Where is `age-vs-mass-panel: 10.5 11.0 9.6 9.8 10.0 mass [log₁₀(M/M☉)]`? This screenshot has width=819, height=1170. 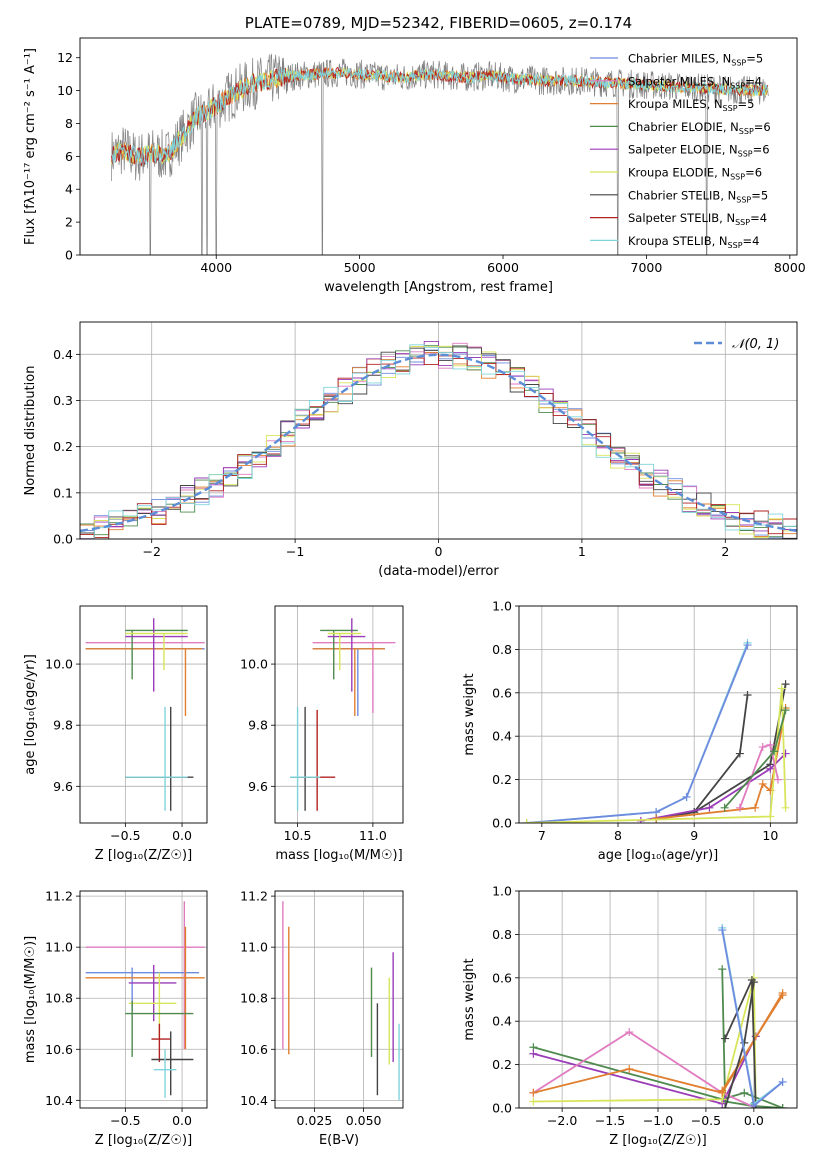 age-vs-mass-panel: 10.5 11.0 9.6 9.8 10.0 mass [log₁₀(M/M☉)] is located at coordinates (322, 734).